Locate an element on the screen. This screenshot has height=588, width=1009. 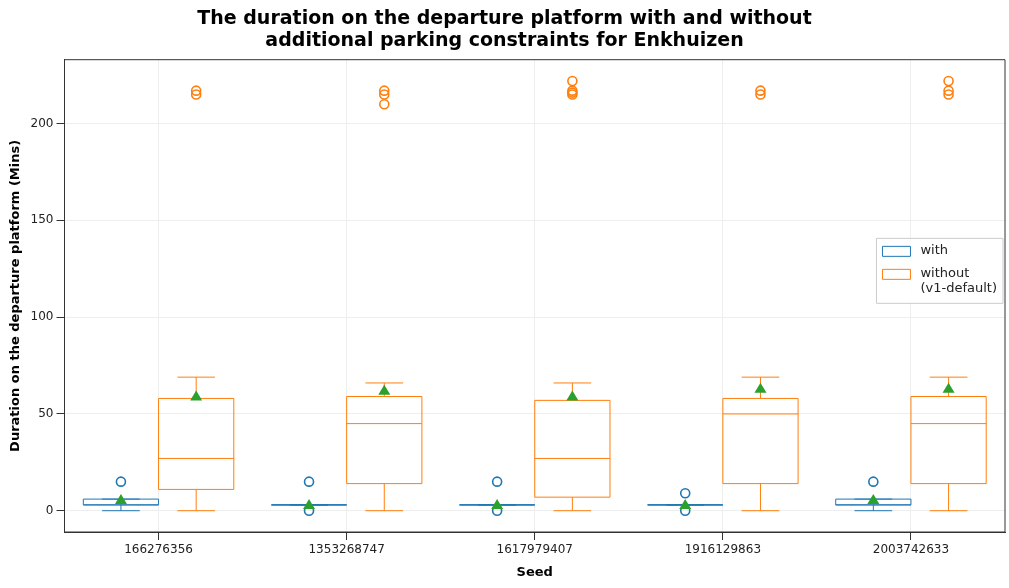
x-axis-title: Seed is located at coordinates (534, 571).